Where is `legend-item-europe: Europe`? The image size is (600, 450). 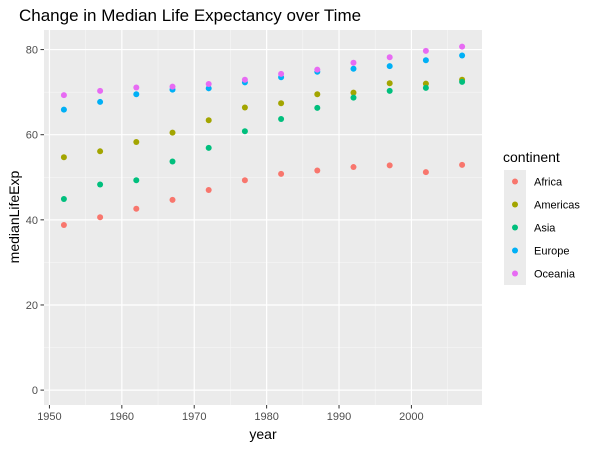
legend-item-europe: Europe is located at coordinates (536, 250).